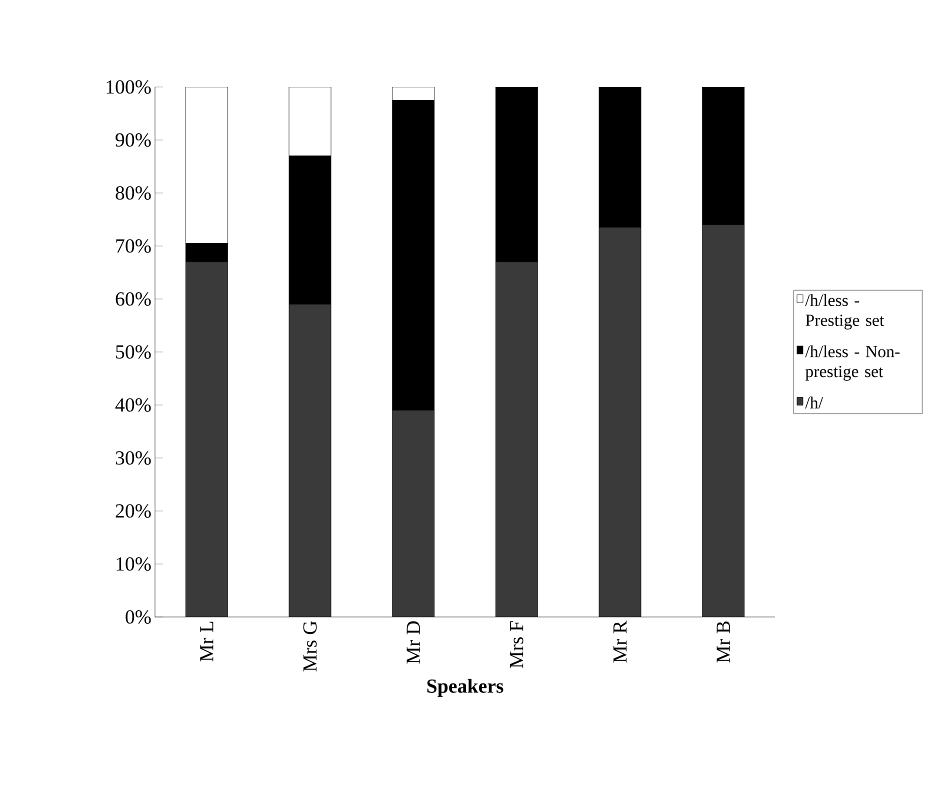 This screenshot has width=944, height=806. Describe the element at coordinates (465, 687) in the screenshot. I see `x-axis-title: Speakers` at that location.